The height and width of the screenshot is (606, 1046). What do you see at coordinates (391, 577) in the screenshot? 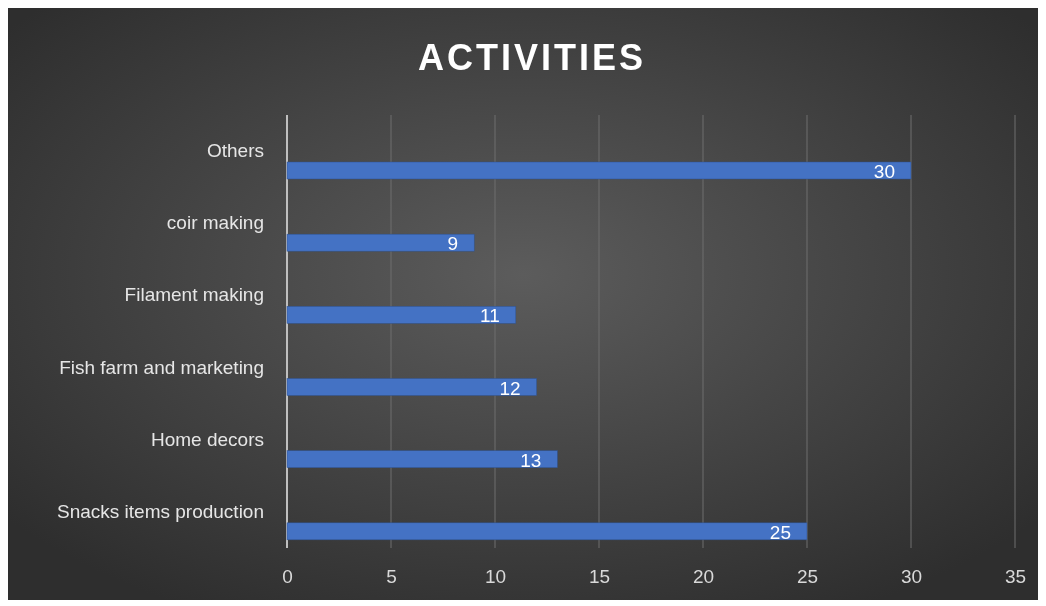
I see `x-tick-label: 5` at bounding box center [391, 577].